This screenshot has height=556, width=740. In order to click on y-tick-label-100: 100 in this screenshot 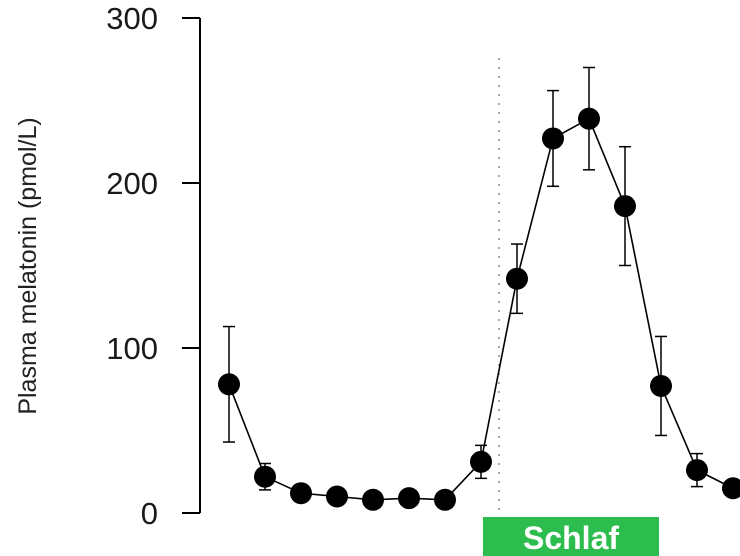, I will do `click(132, 348)`.